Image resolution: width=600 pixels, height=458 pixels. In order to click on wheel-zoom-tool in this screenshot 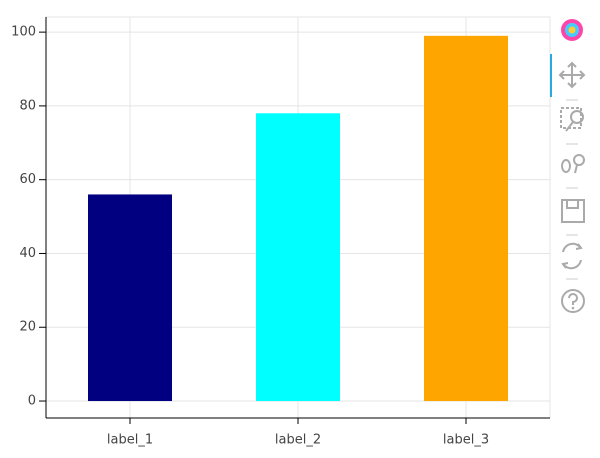, I will do `click(573, 164)`.